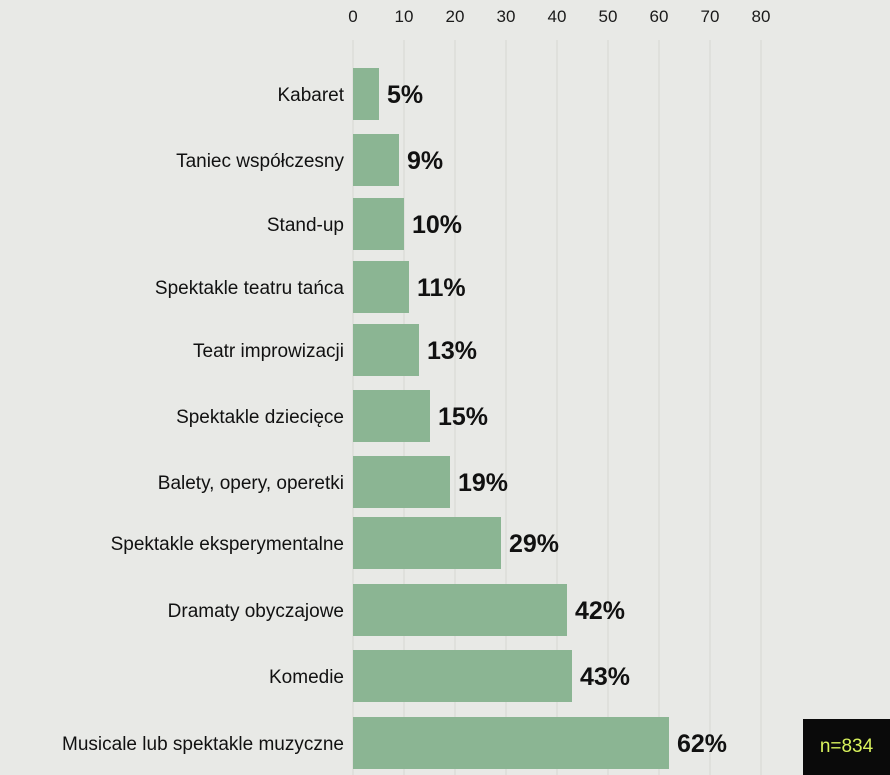 Image resolution: width=890 pixels, height=775 pixels. What do you see at coordinates (251, 483) in the screenshot?
I see `category-label: Balety, opery, operetki` at bounding box center [251, 483].